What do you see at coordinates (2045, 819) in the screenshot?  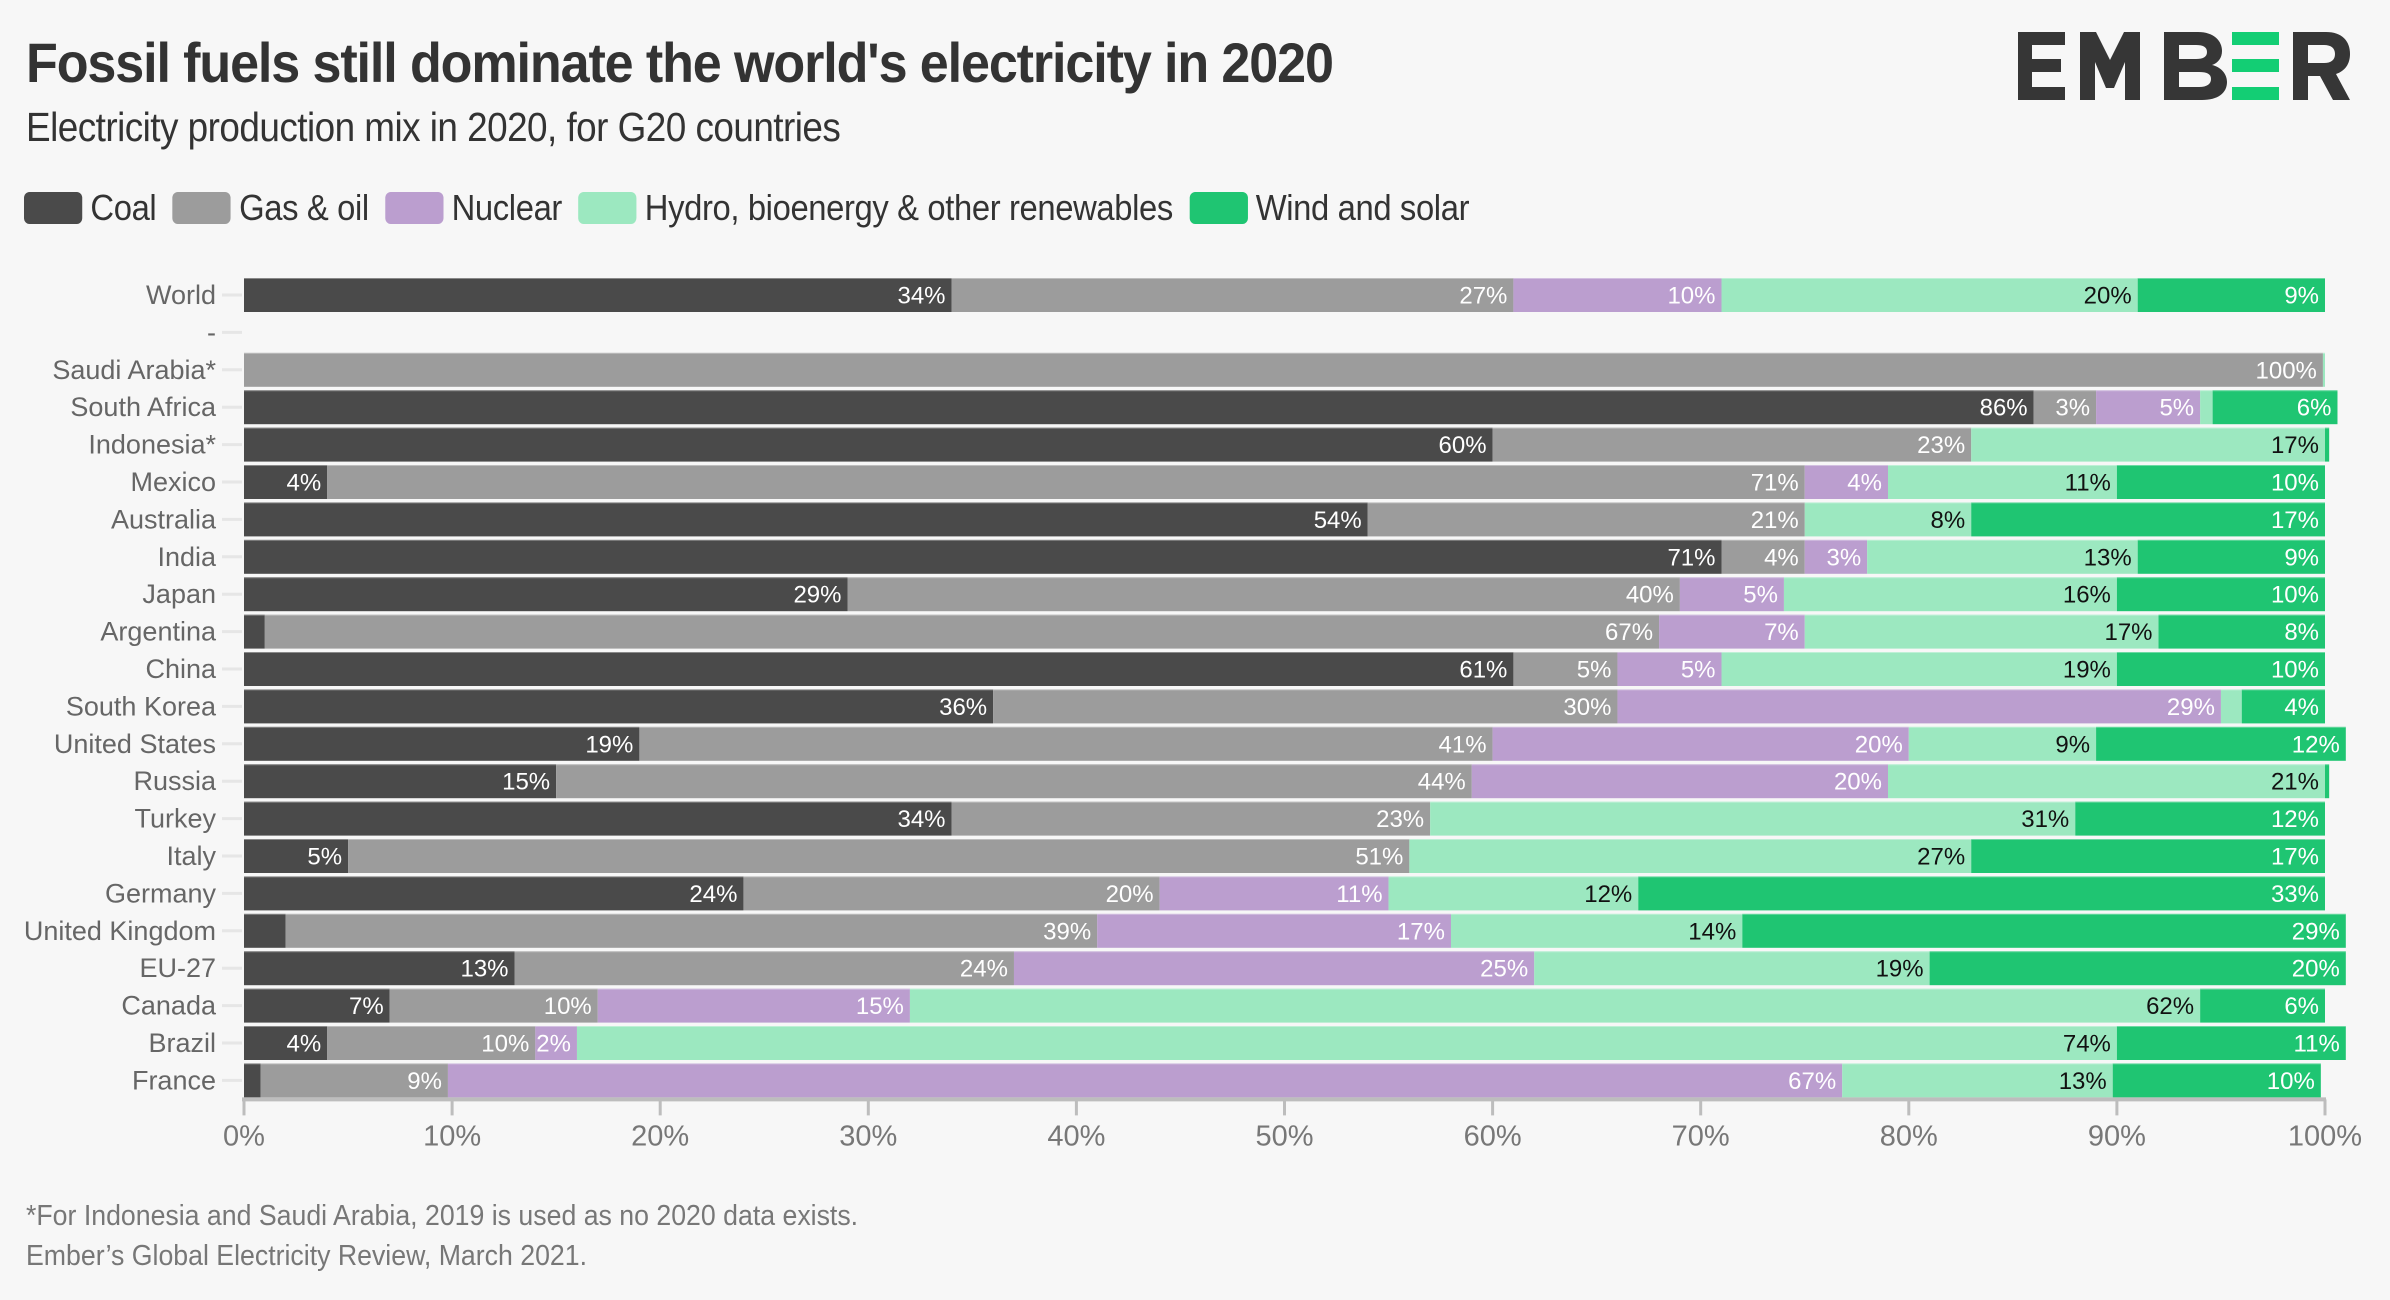 I see `data-label: 31%` at bounding box center [2045, 819].